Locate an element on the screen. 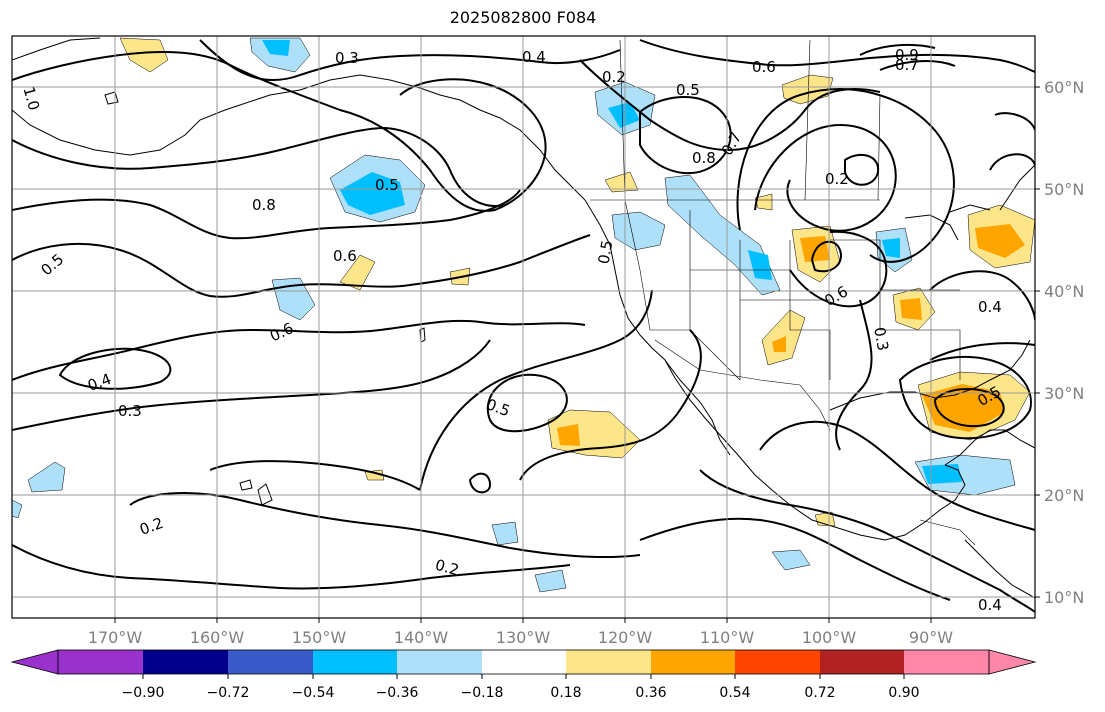  lon-label: 150°W is located at coordinates (319, 637).